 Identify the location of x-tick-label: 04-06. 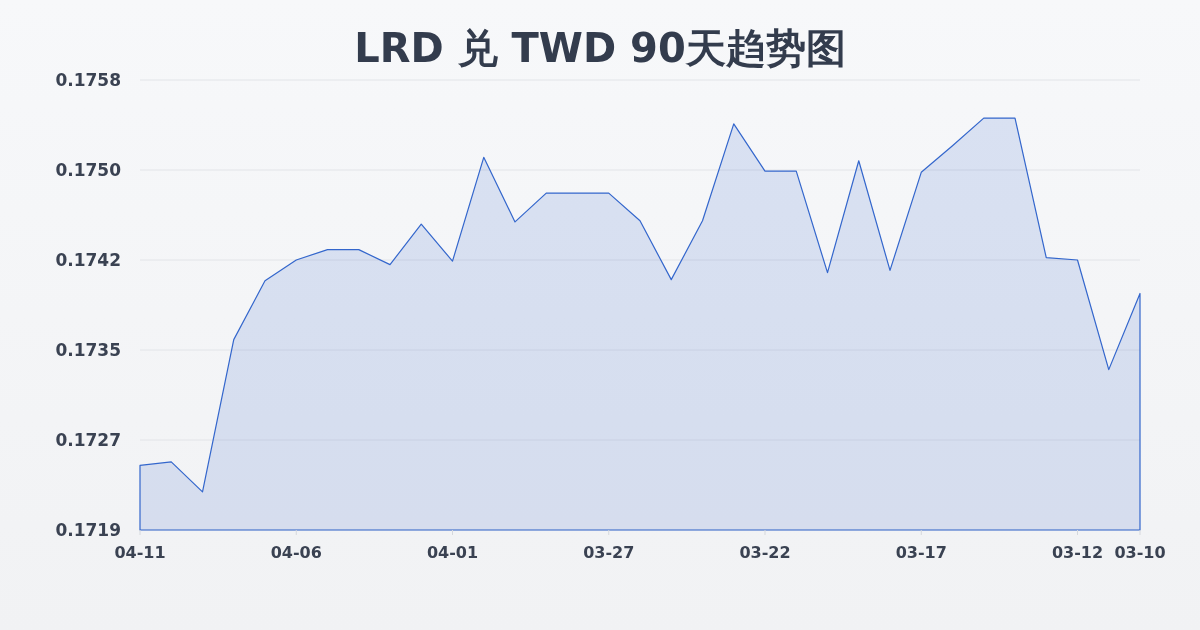
(296, 552).